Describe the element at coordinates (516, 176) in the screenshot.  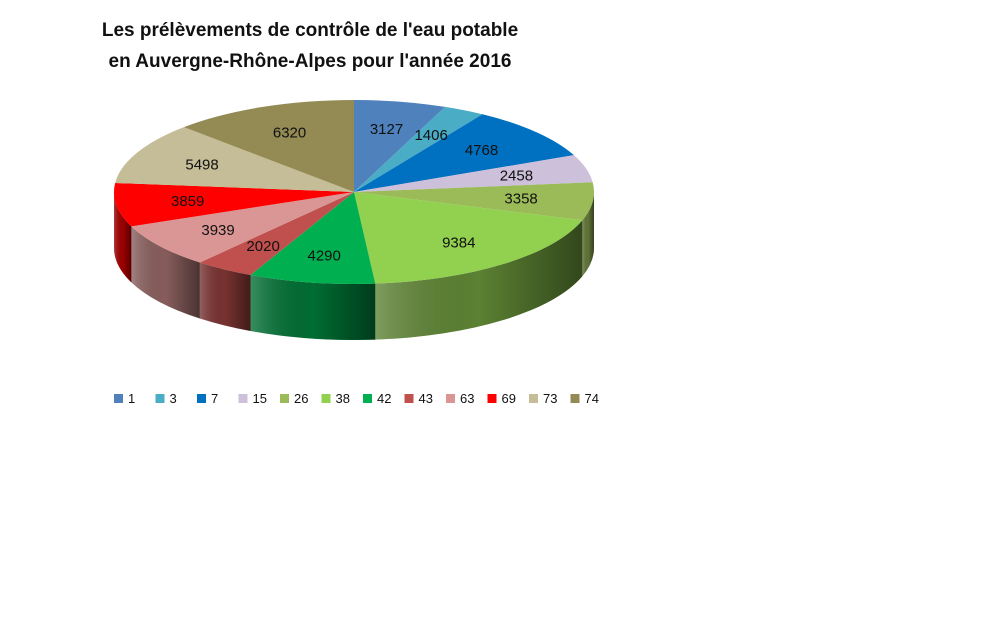
I see `data-label-15: 2458` at that location.